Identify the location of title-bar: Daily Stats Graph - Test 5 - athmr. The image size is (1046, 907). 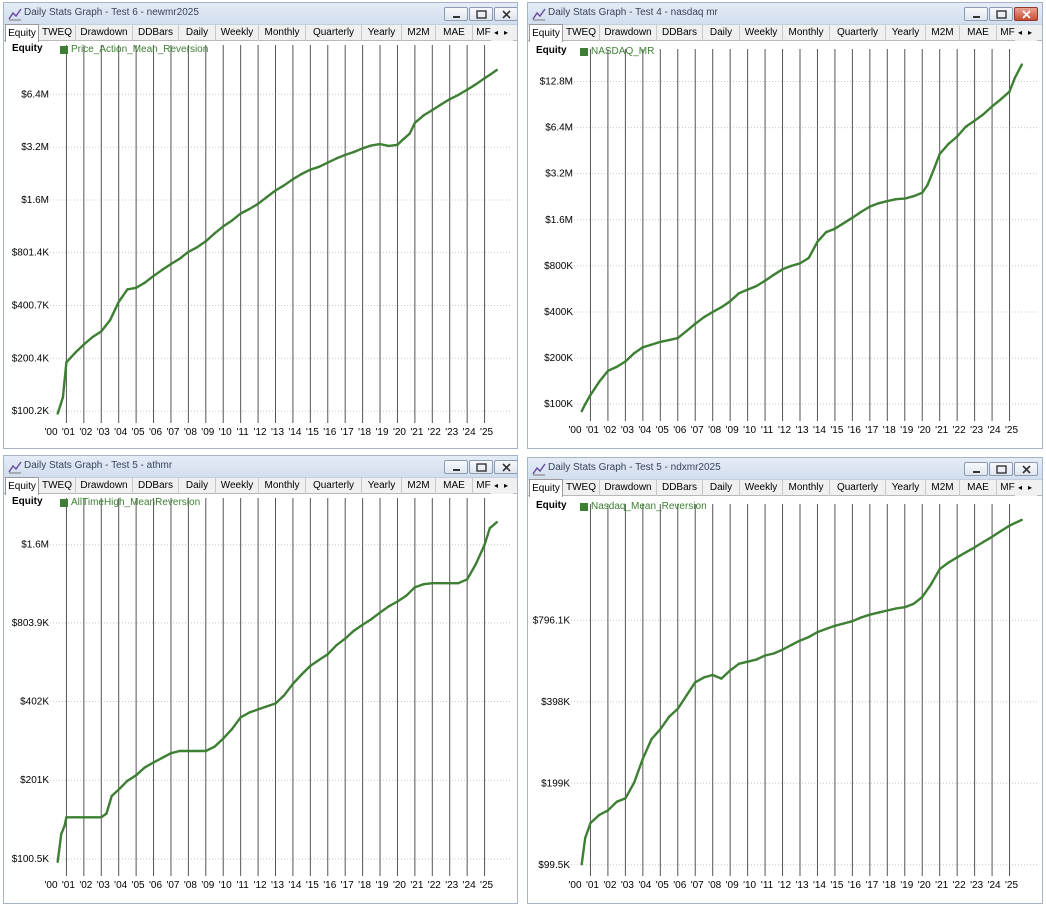
(260, 467).